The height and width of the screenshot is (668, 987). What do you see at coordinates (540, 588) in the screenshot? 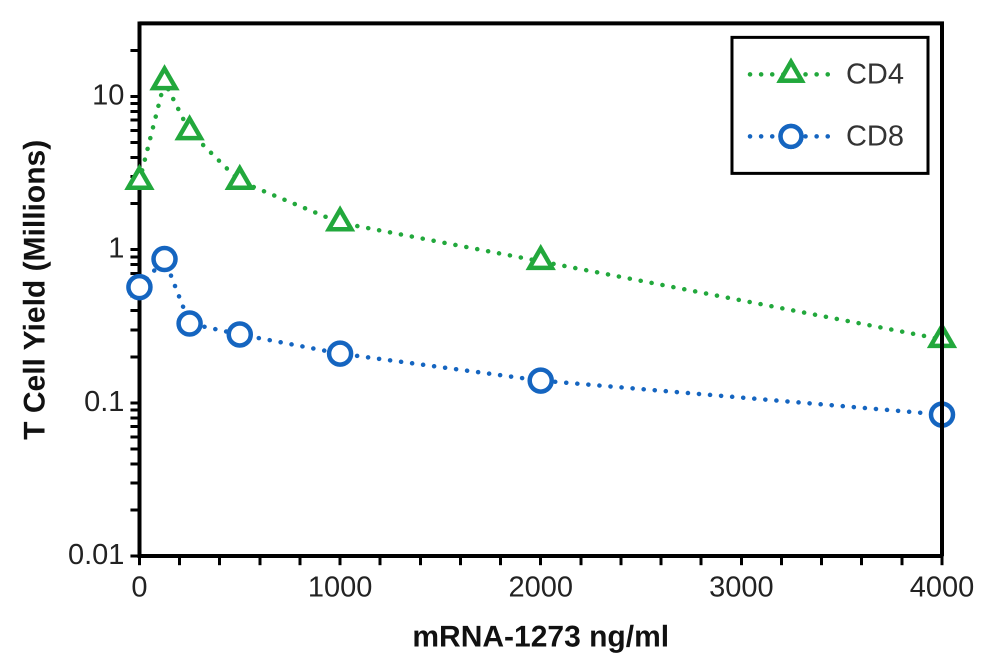
I see `x-tick-label: 2000` at bounding box center [540, 588].